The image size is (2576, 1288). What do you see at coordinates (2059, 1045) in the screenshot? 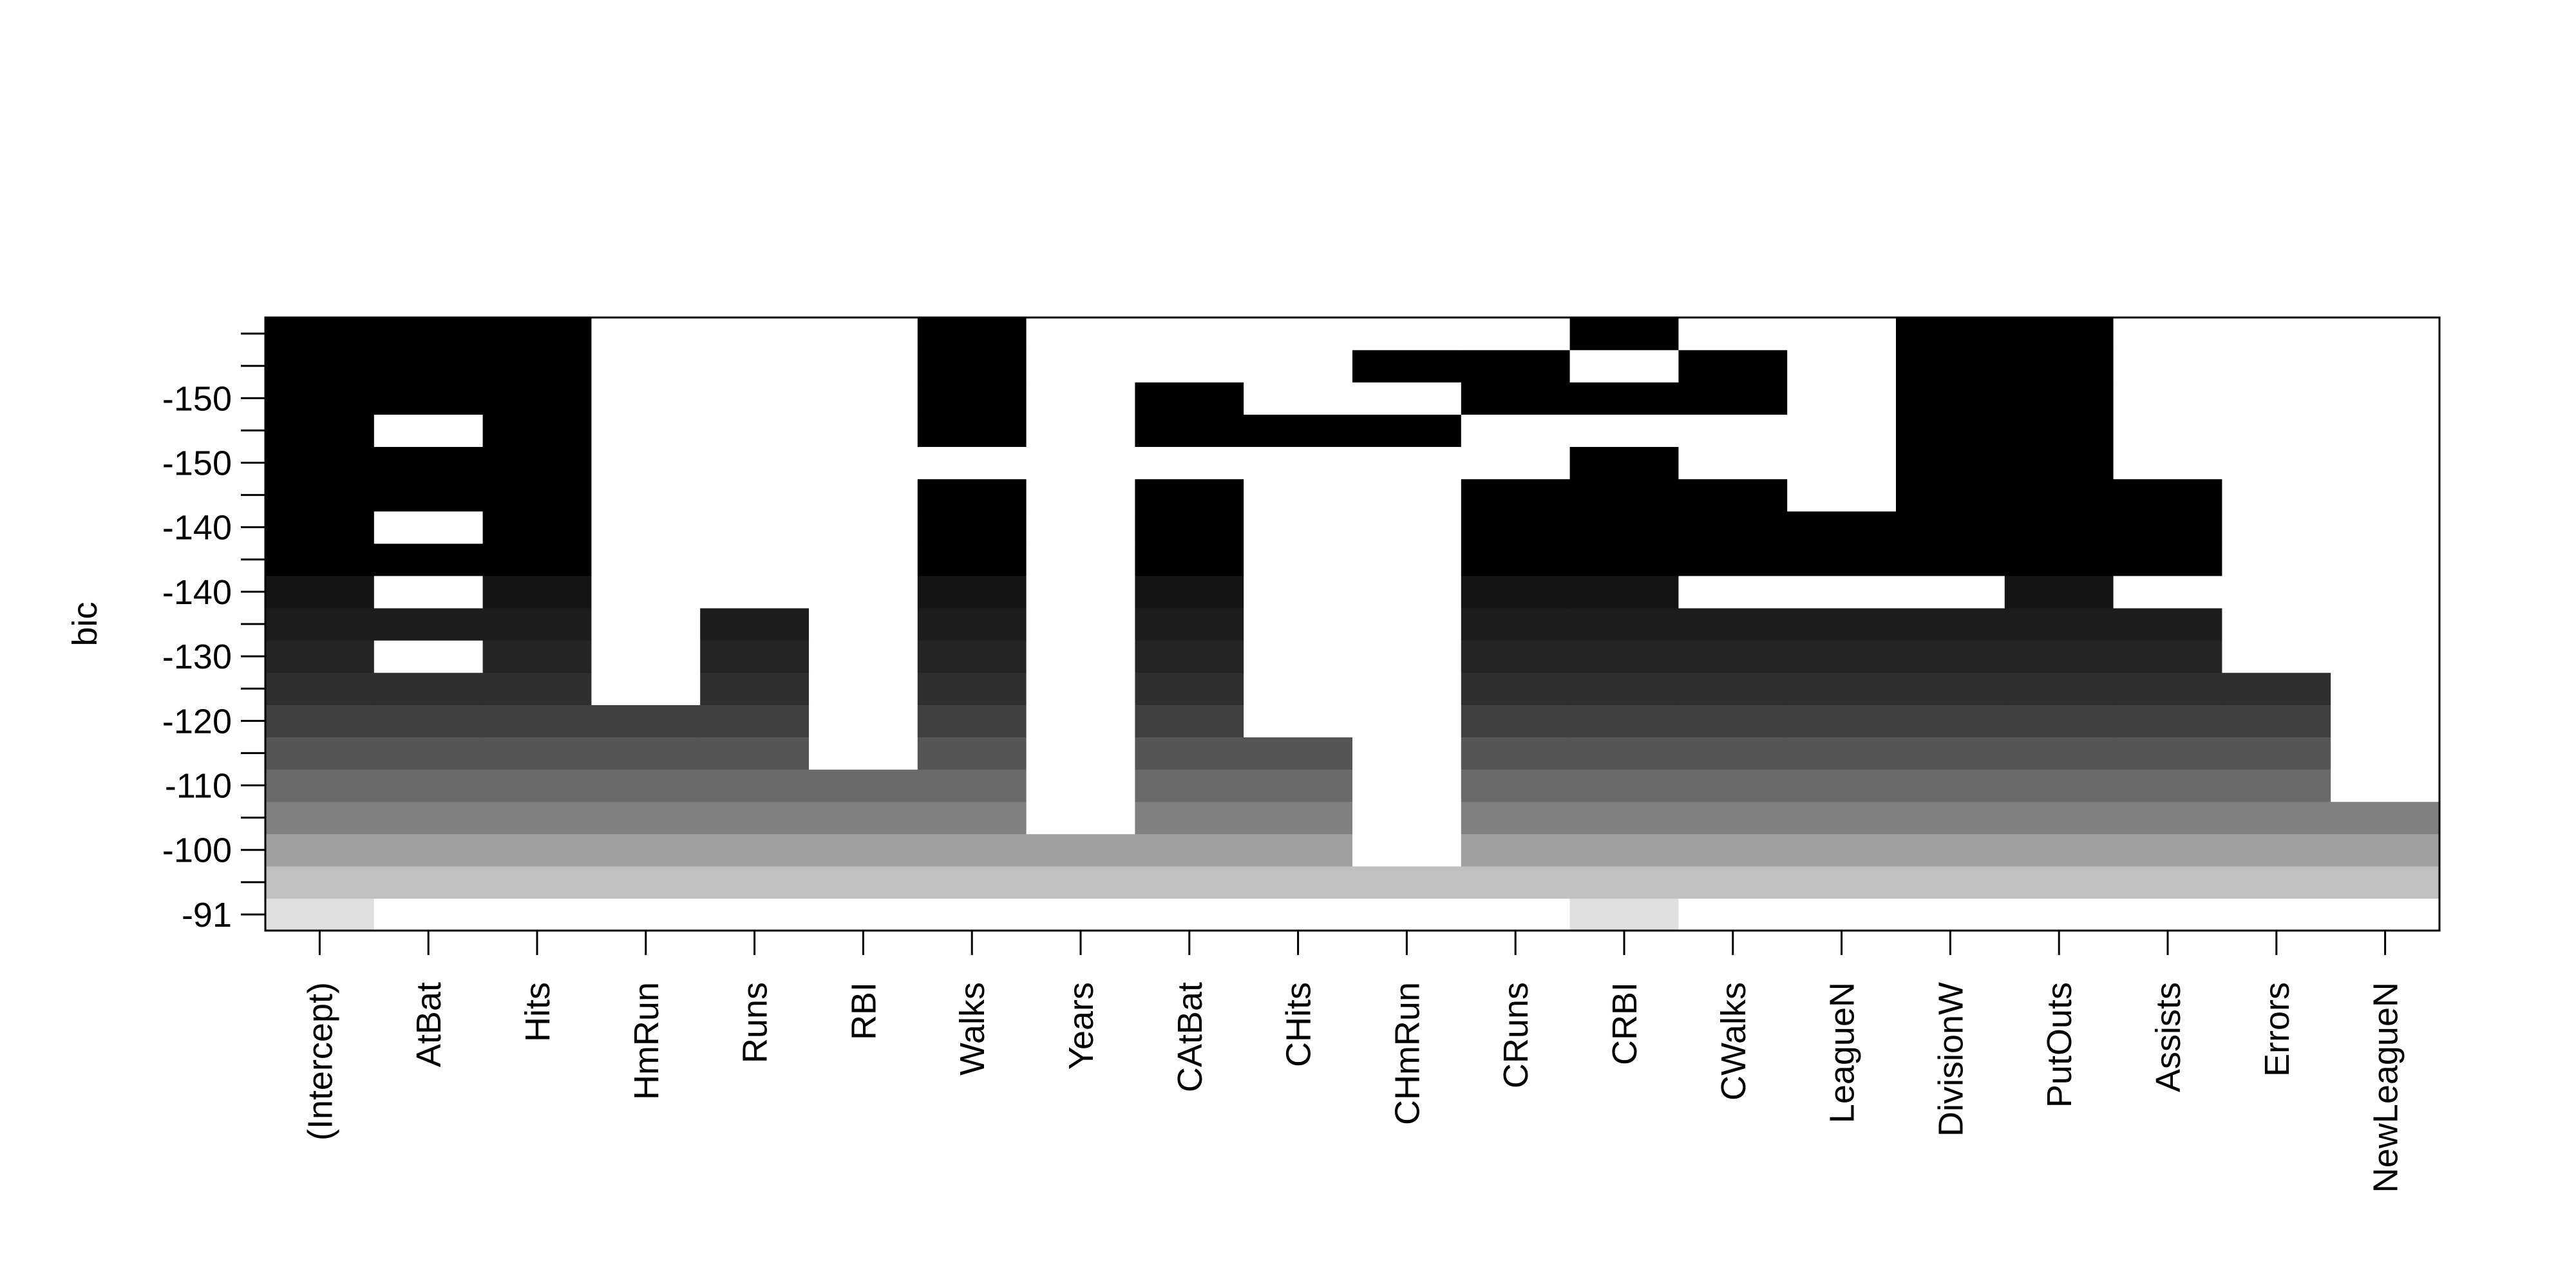
I see `x-tick-label: PutOuts` at bounding box center [2059, 1045].